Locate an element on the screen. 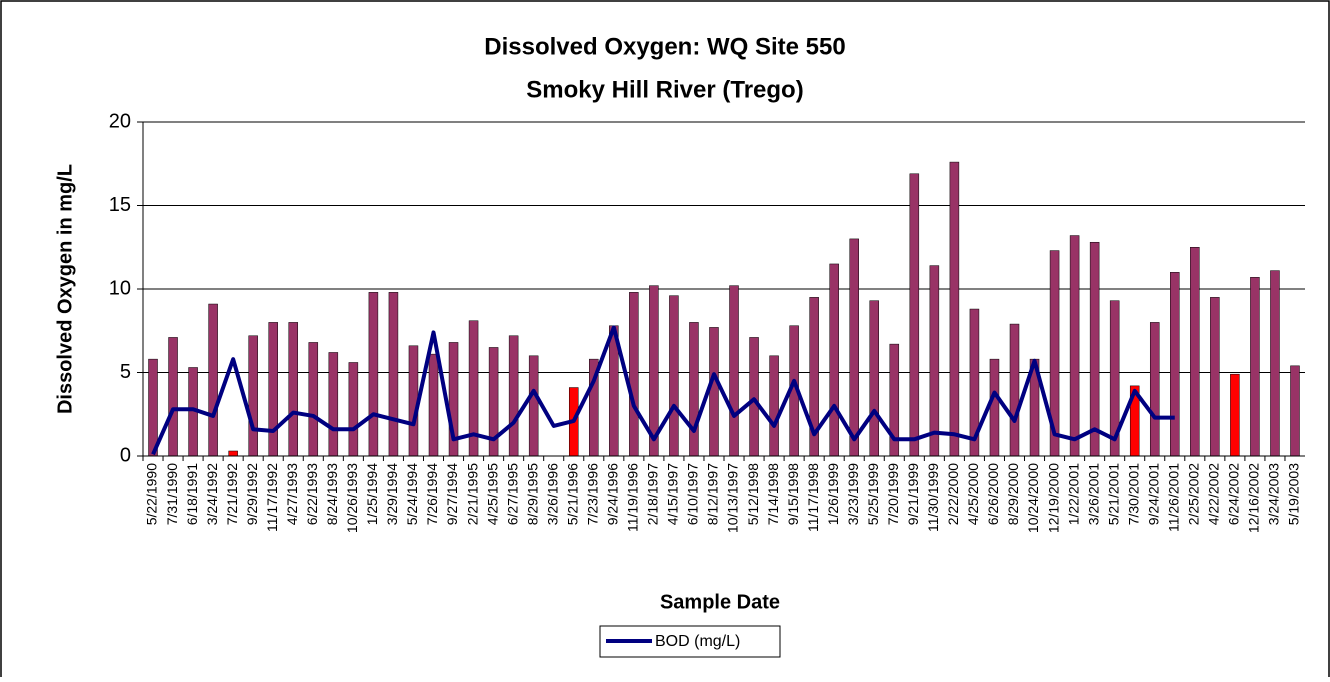  y-tick-label: 0 is located at coordinates (125, 455).